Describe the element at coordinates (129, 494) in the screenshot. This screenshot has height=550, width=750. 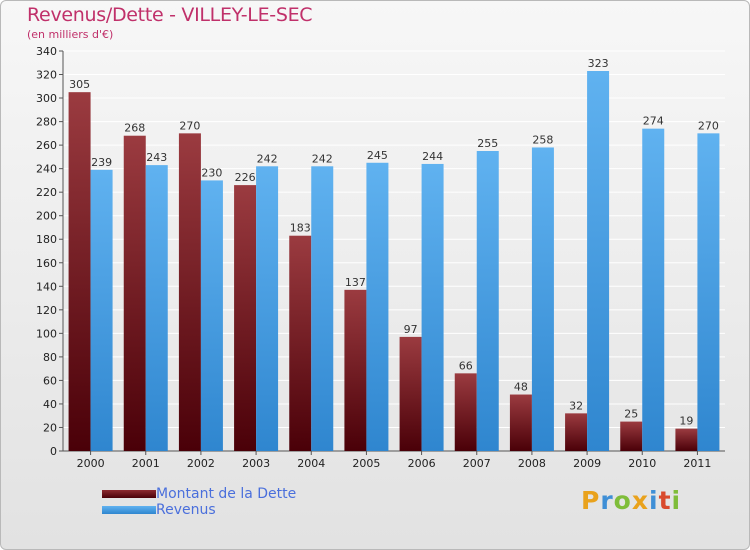
I see `legend-swatch-dette` at that location.